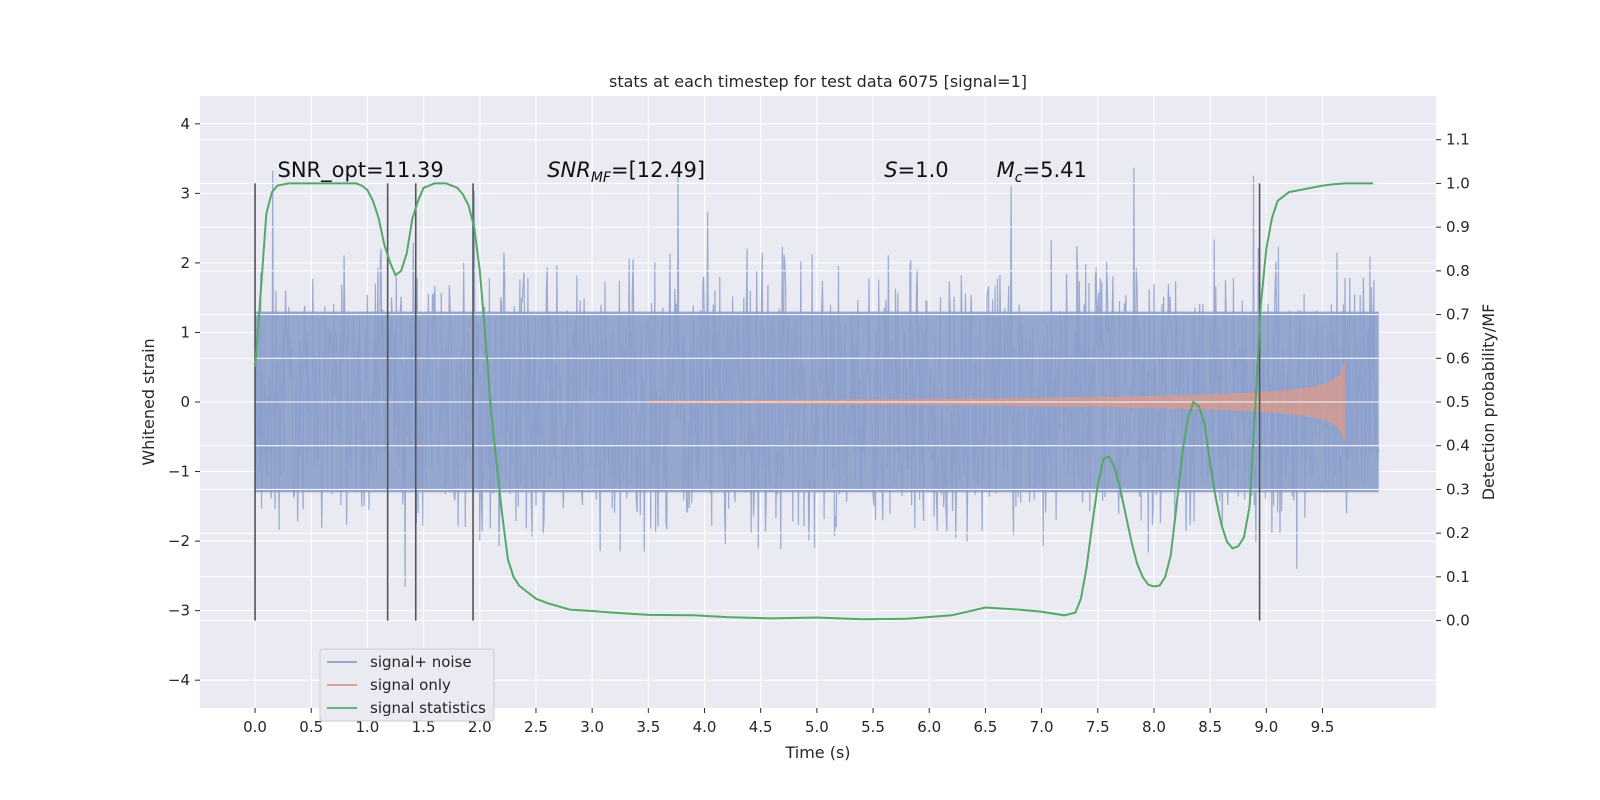 The height and width of the screenshot is (800, 1600). Describe the element at coordinates (255, 727) in the screenshot. I see `x-tick-label-0: 0.0` at that location.